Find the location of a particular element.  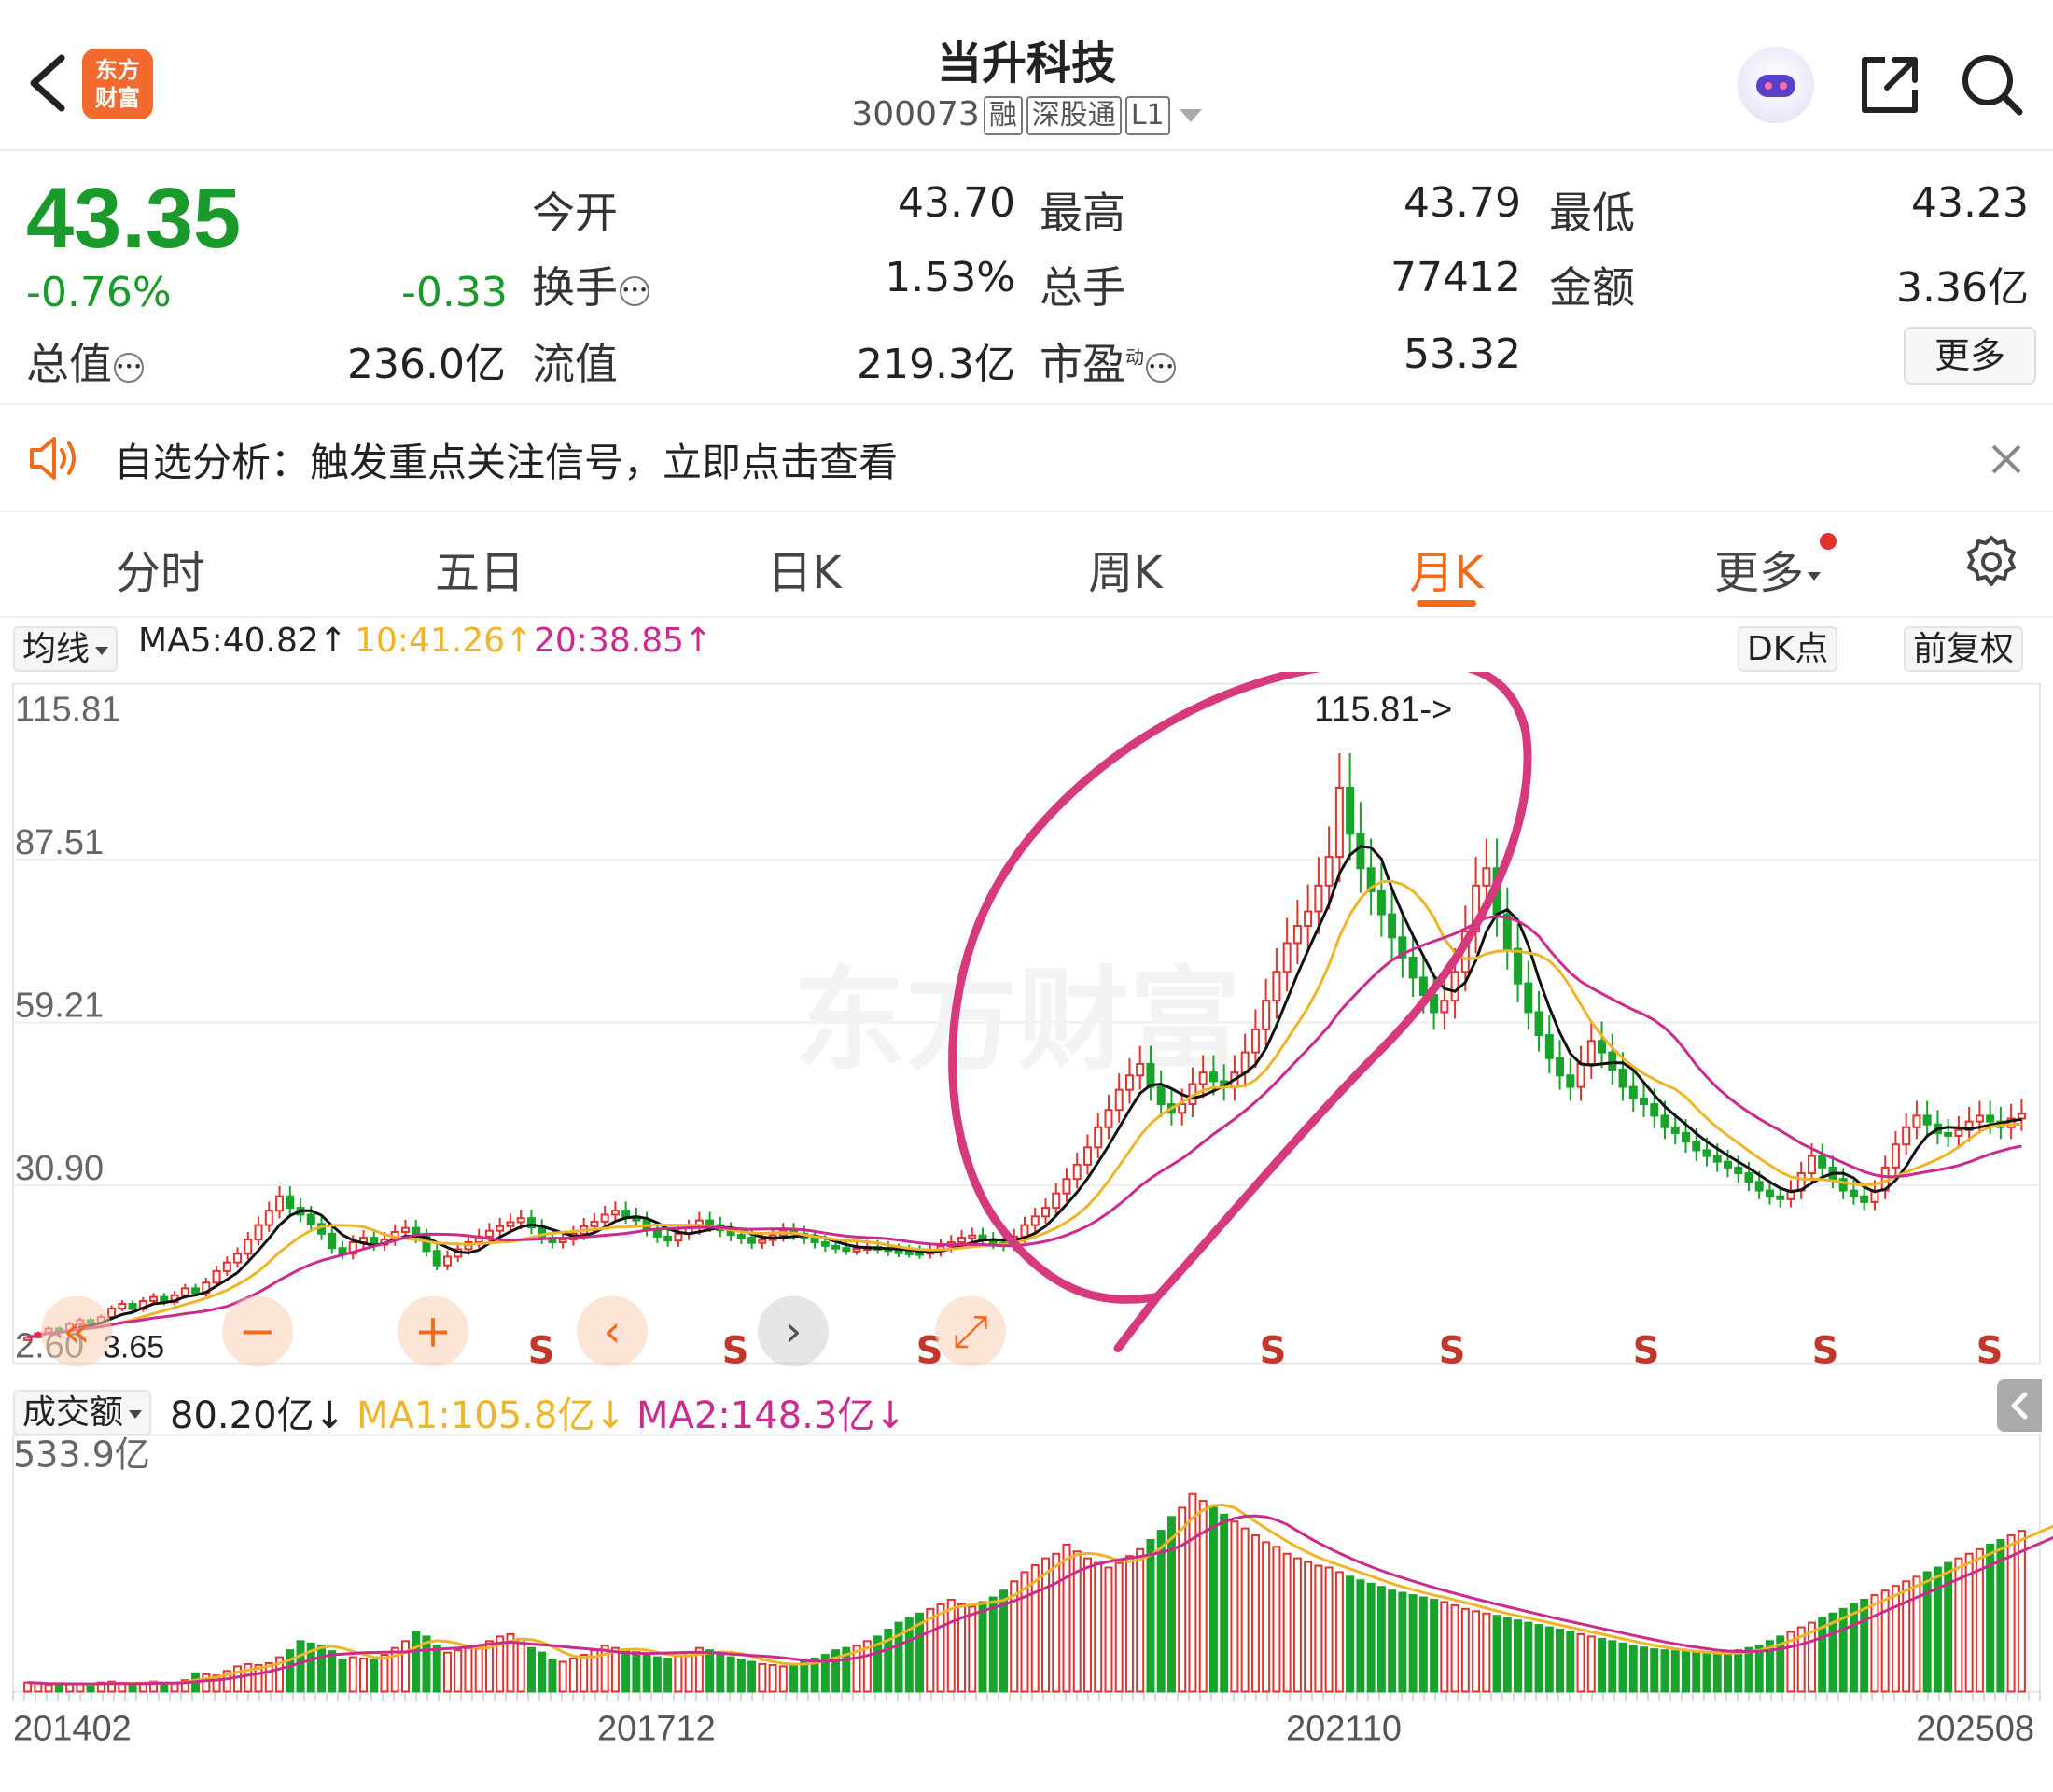

tab-monthly-k: 月K is located at coordinates (1446, 573).